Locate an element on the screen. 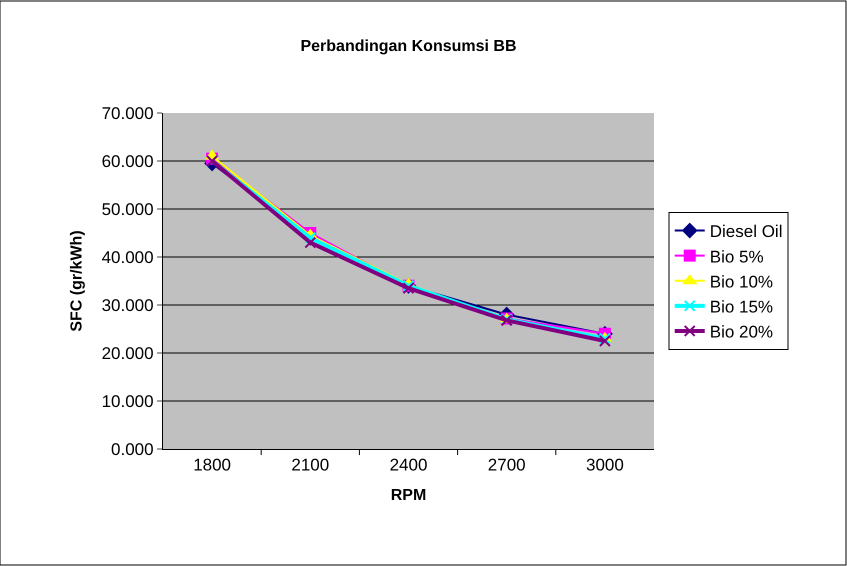  x-tick-label: 2400 is located at coordinates (409, 464).